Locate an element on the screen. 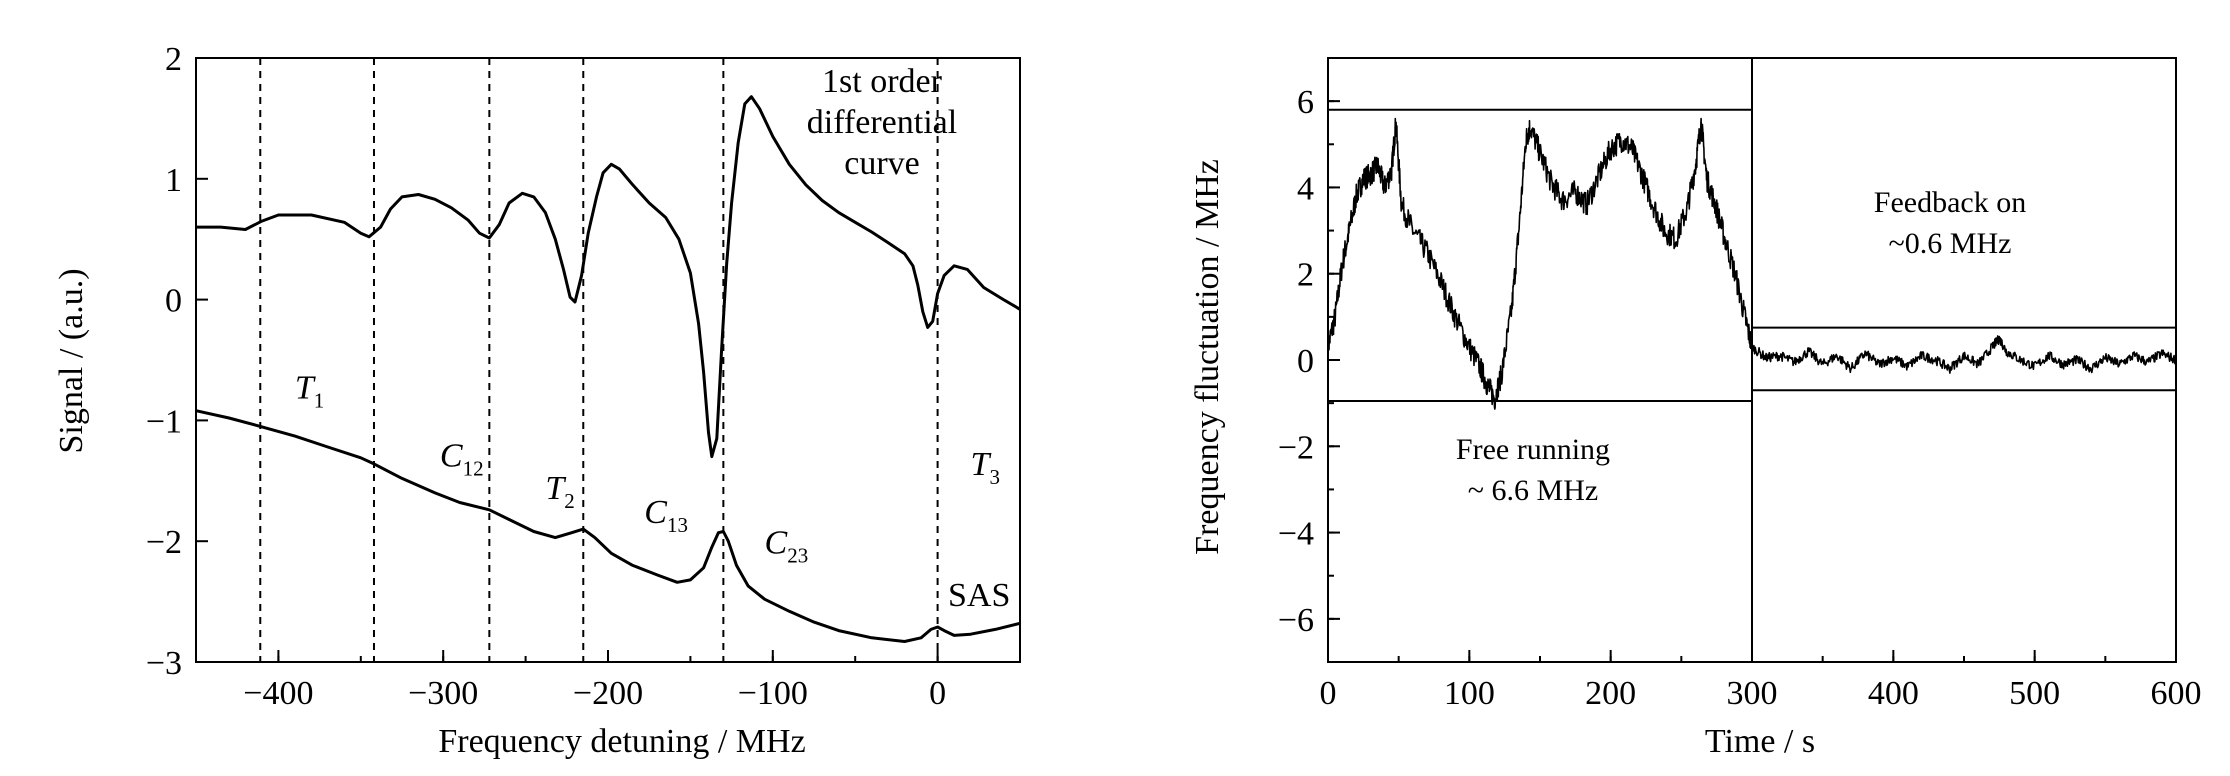  right-x-tick-label: 0 is located at coordinates (1328, 693).